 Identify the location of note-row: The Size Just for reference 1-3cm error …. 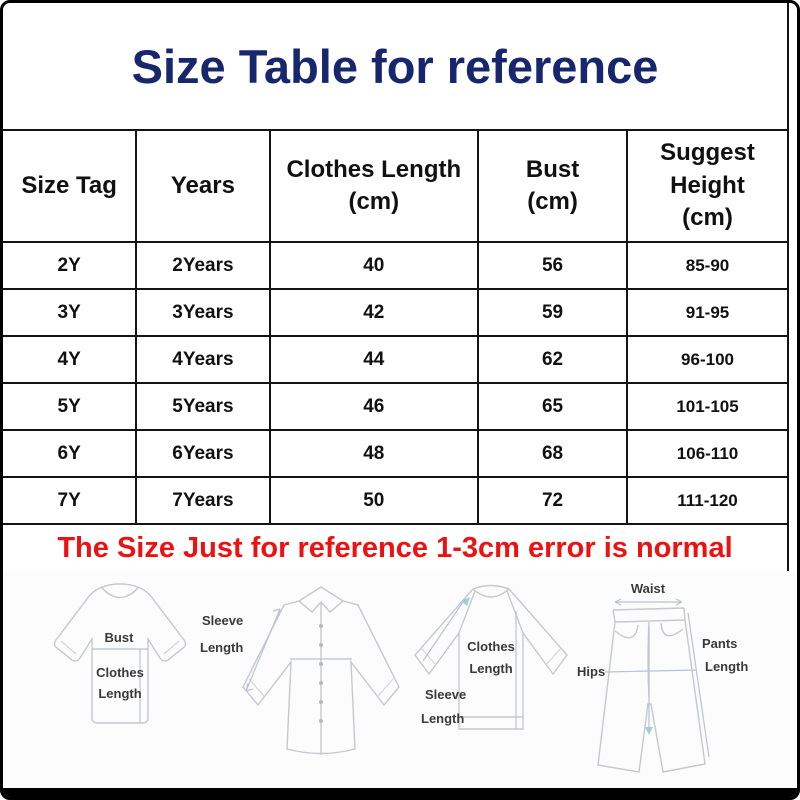
(395, 548).